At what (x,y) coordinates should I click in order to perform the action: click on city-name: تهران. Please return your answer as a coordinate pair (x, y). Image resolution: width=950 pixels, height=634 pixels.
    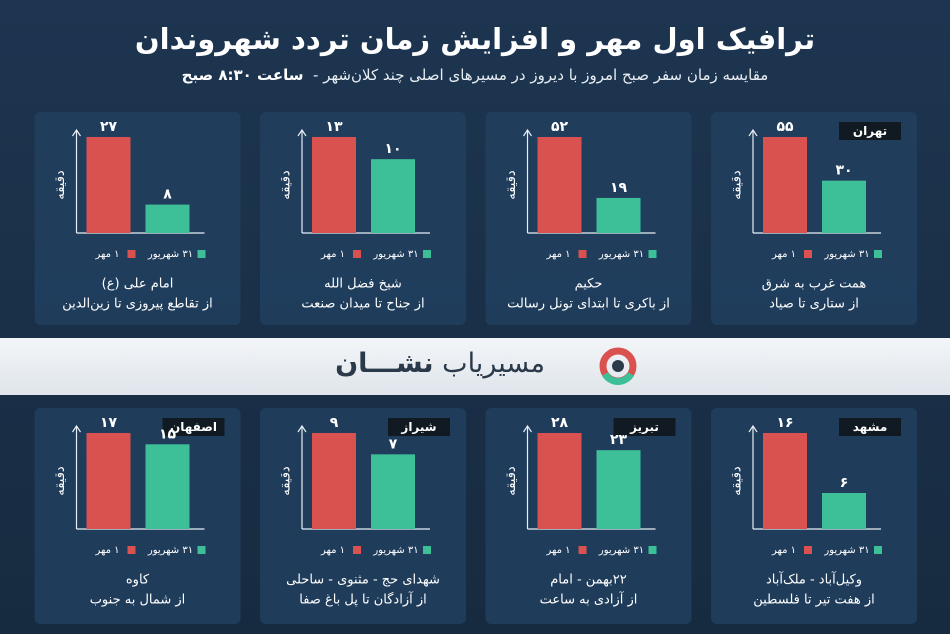
    Looking at the image, I should click on (870, 131).